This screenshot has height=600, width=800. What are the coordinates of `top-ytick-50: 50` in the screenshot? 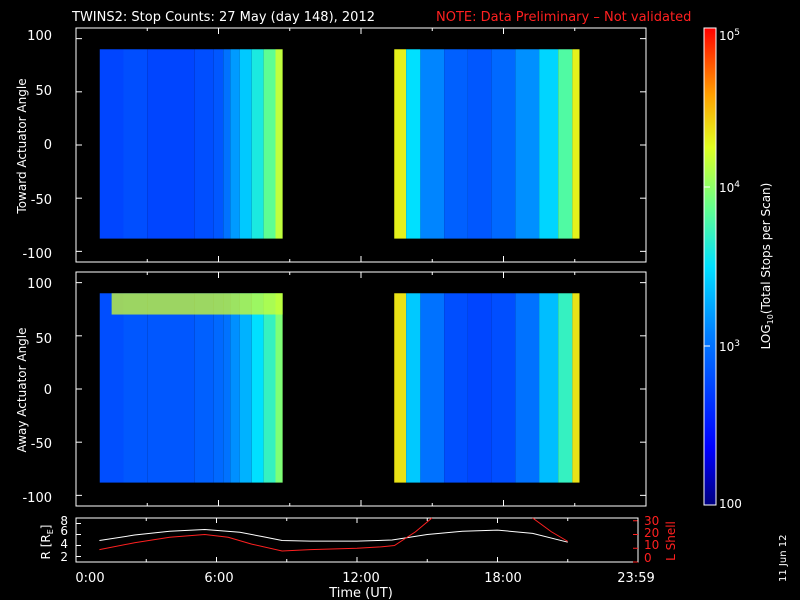 It's located at (43, 91).